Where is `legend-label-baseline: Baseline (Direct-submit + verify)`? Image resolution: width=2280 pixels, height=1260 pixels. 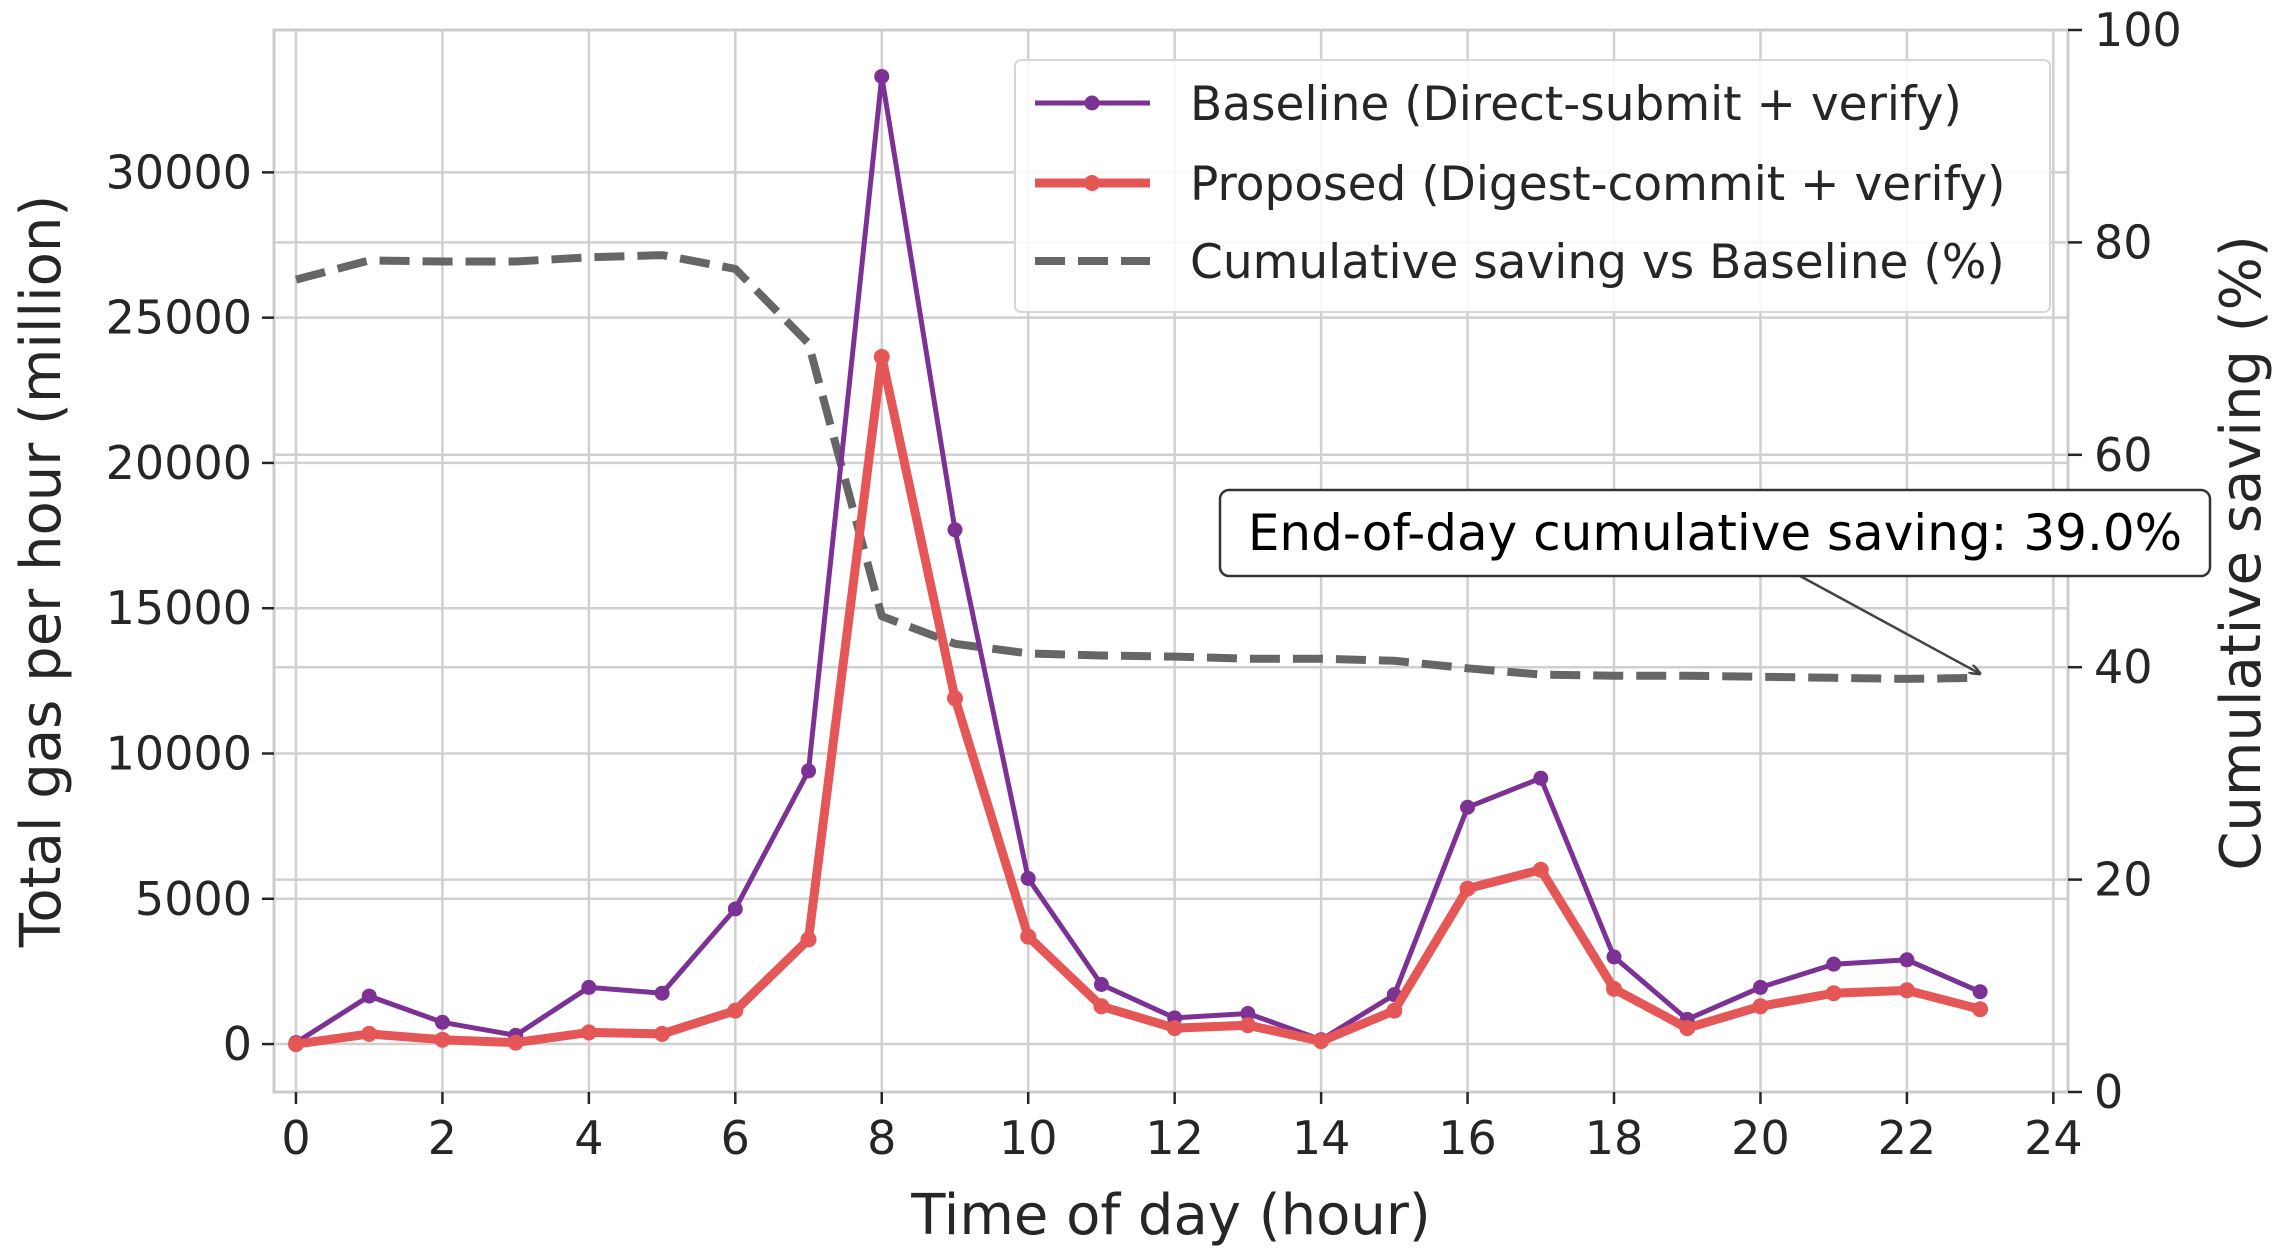 legend-label-baseline: Baseline (Direct-submit + verify) is located at coordinates (1576, 104).